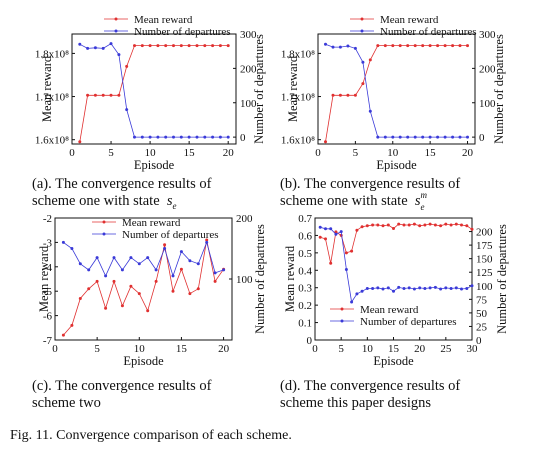  Describe the element at coordinates (52, 54) in the screenshot. I see `y-tick-label: 1.8x10⁸` at that location.